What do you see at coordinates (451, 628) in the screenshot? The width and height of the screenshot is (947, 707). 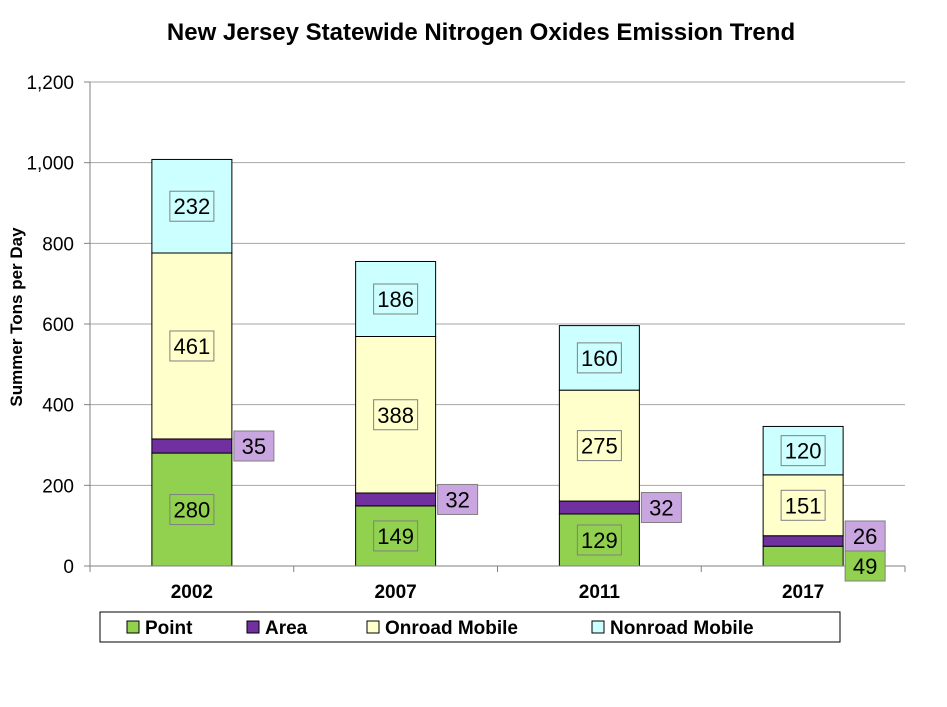 I see `legend-entry: Onroad Mobile` at bounding box center [451, 628].